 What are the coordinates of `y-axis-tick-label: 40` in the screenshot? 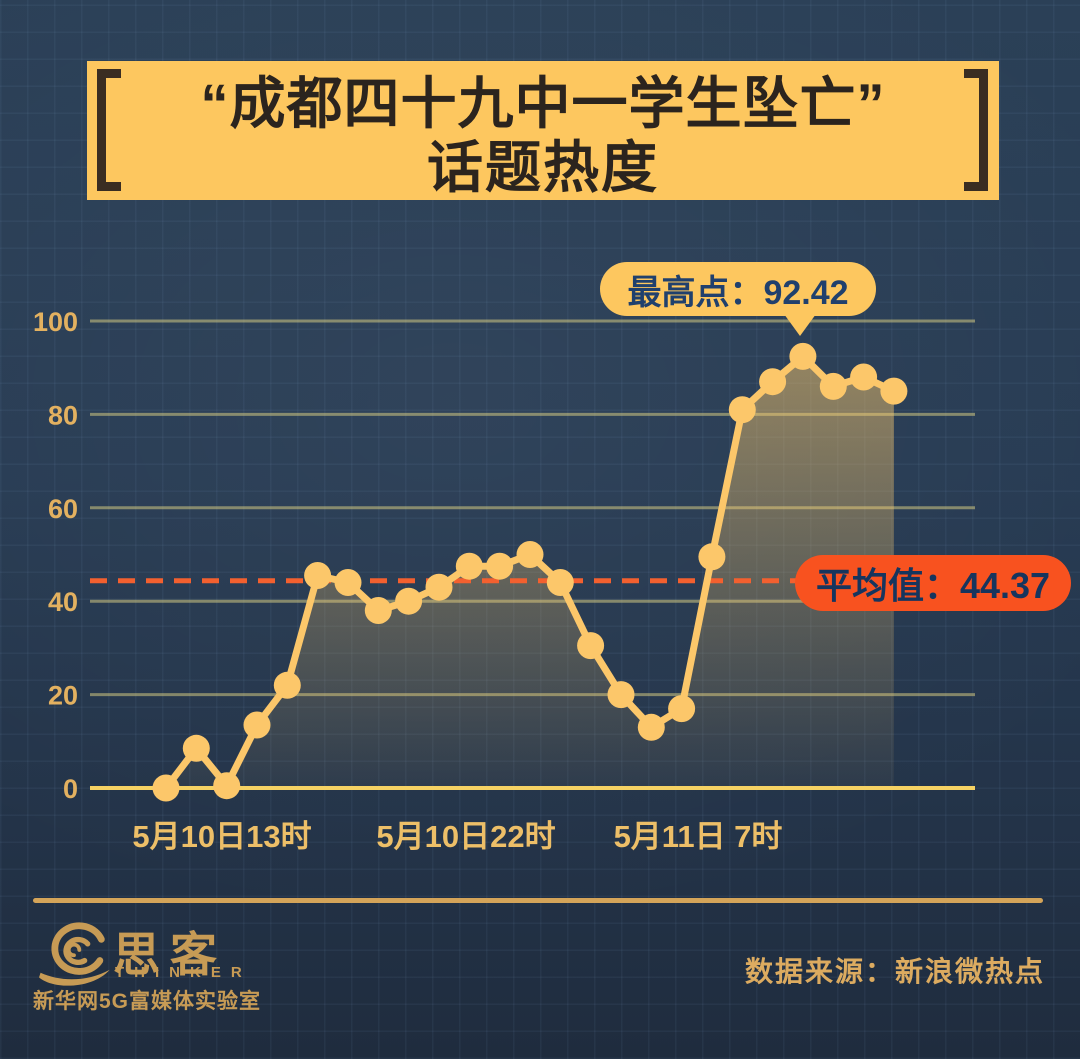 It's located at (63, 602).